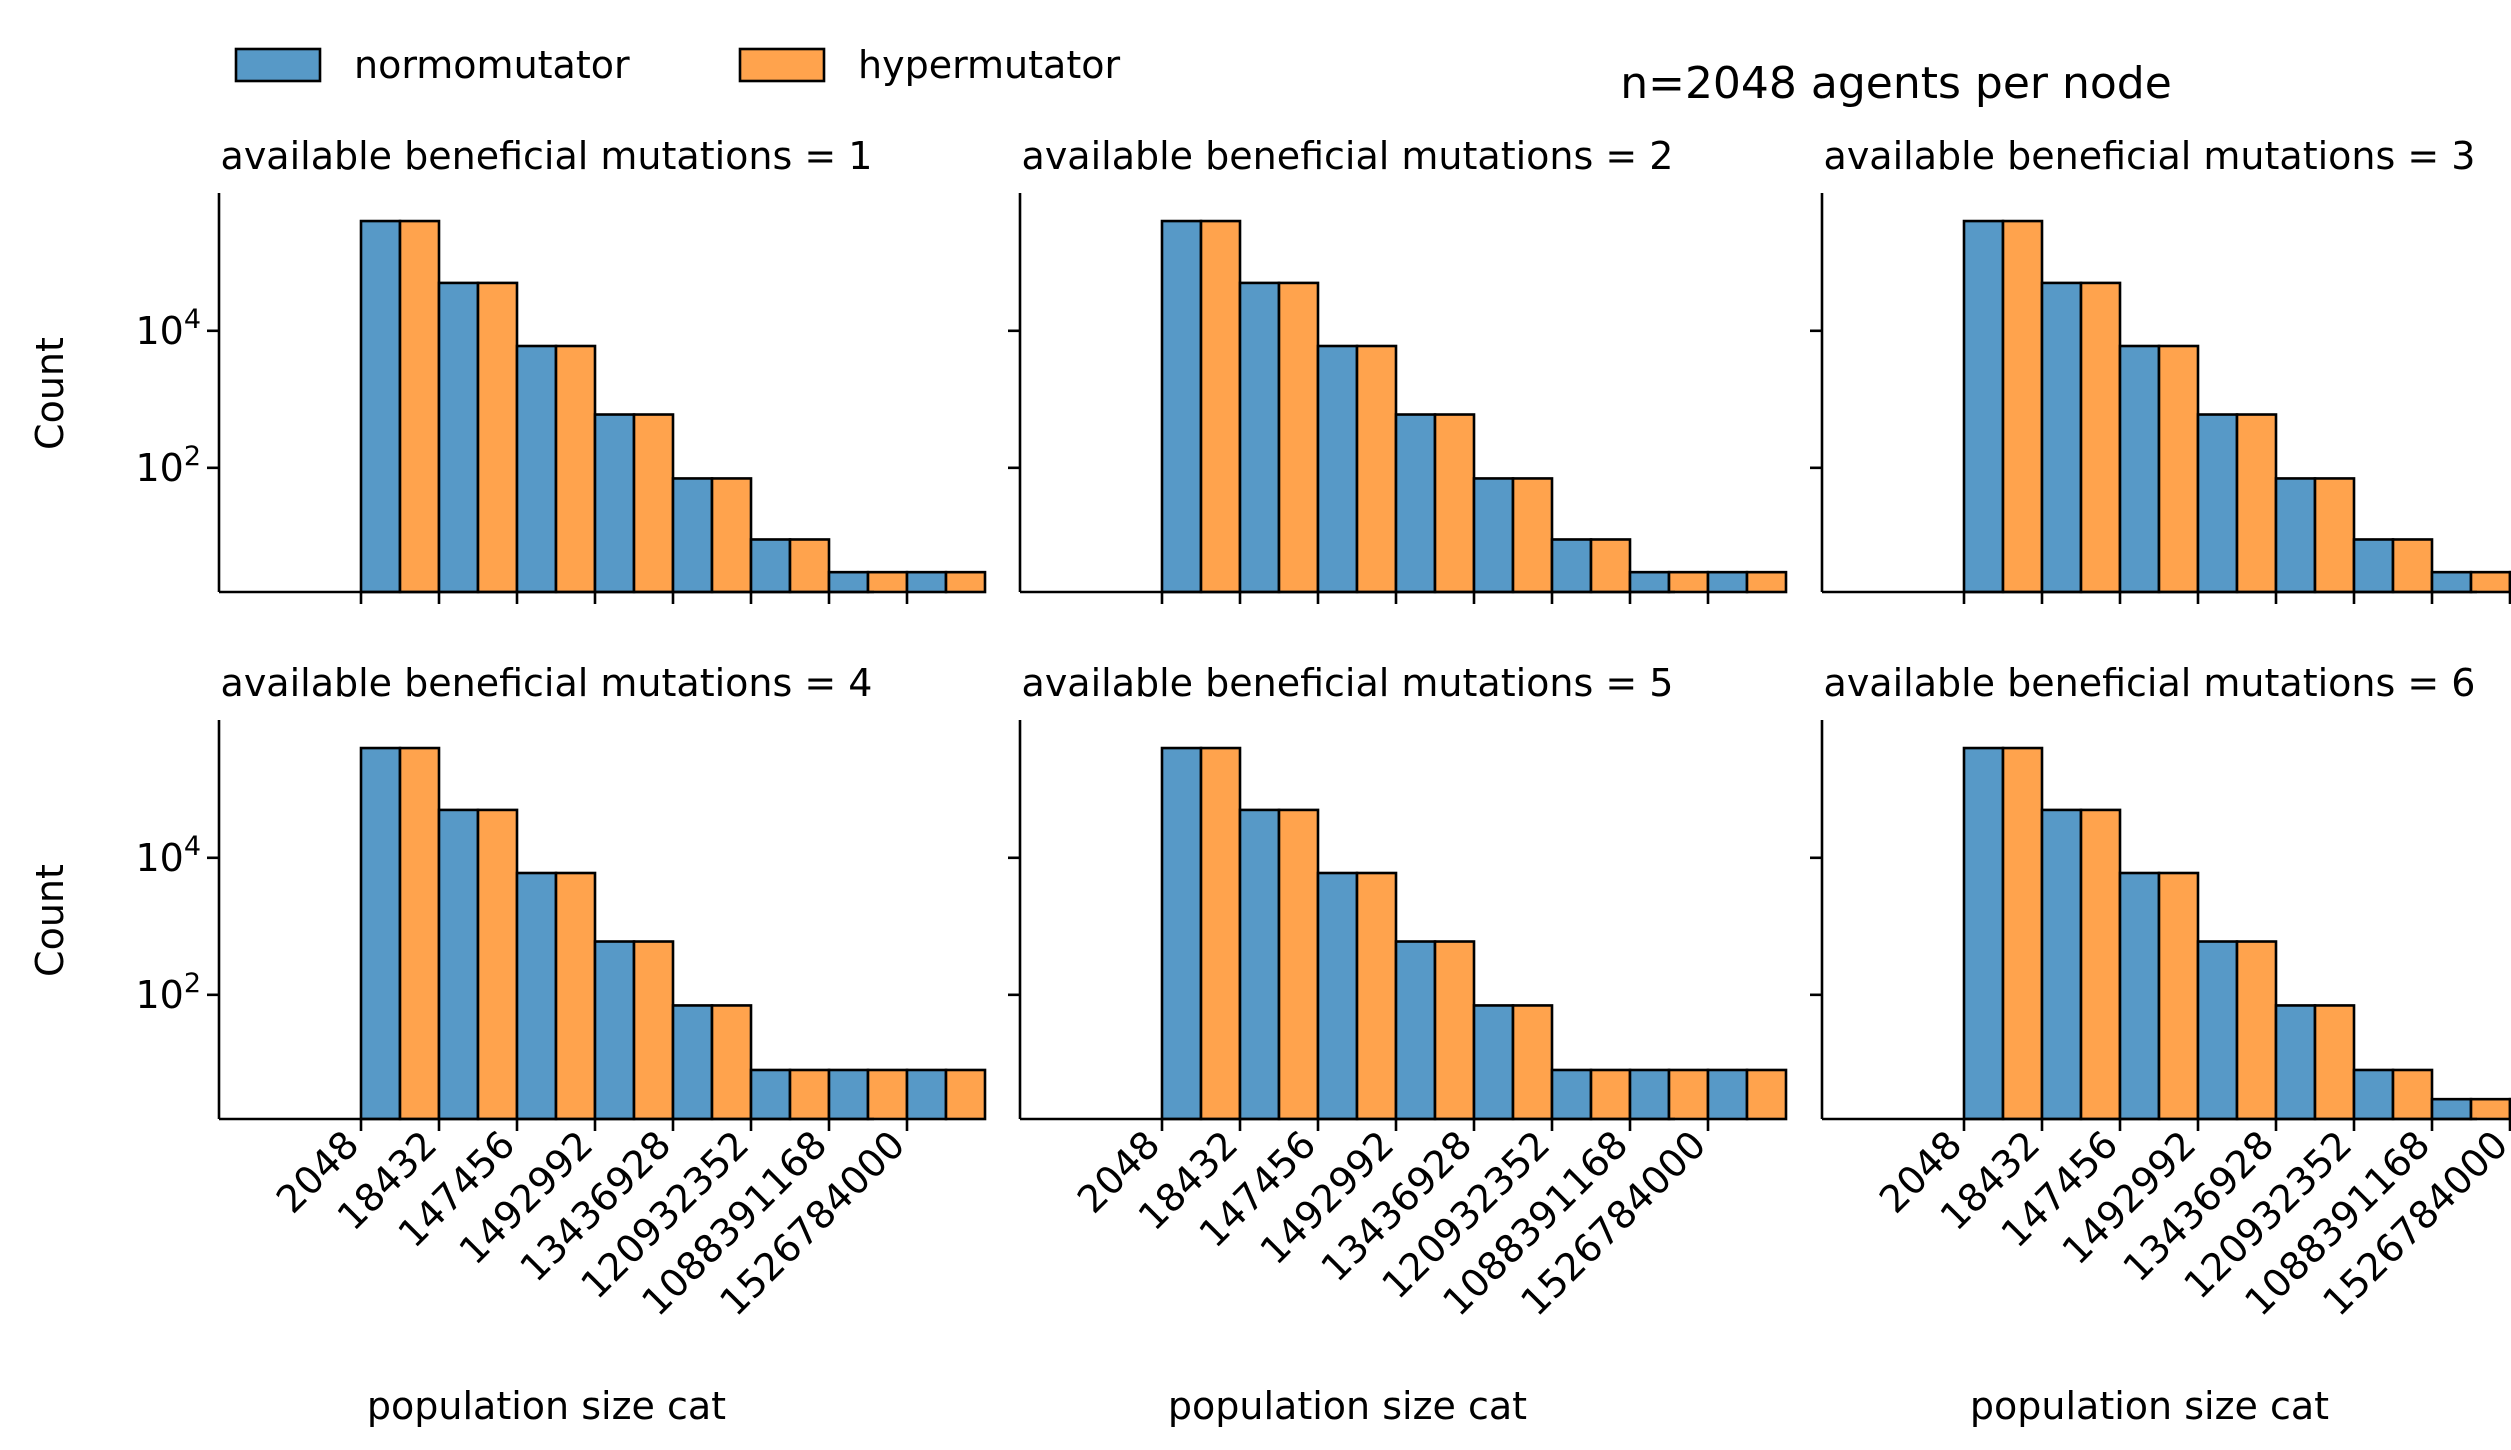 This screenshot has height=1450, width=2511. What do you see at coordinates (1348, 683) in the screenshot?
I see `panel-title: available beneficial mutations = 5` at bounding box center [1348, 683].